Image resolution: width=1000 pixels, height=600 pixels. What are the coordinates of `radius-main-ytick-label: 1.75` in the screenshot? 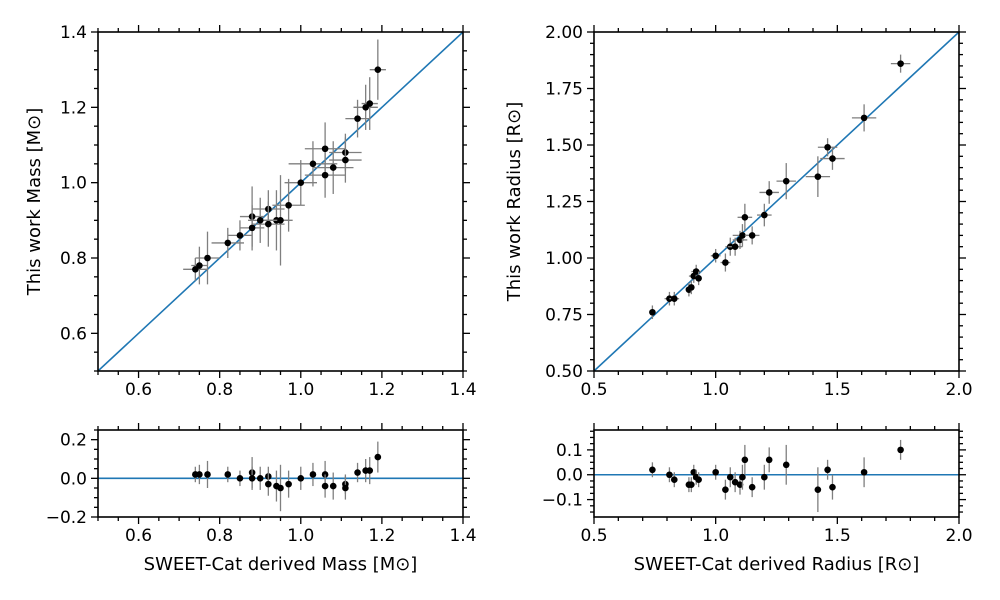 It's located at (564, 90).